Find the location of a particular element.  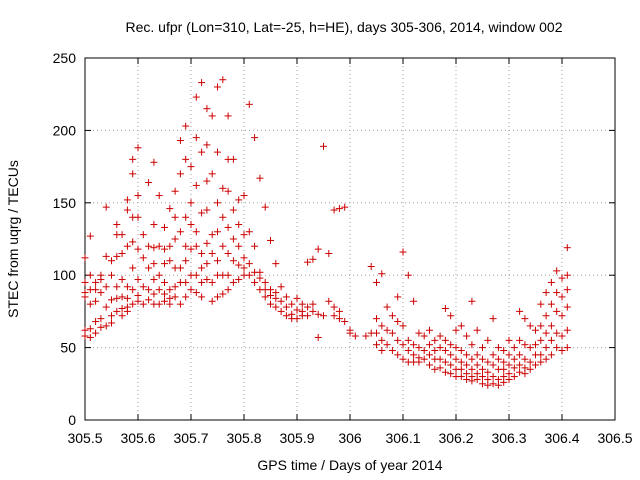

x-tick-label: 306.4 is located at coordinates (561, 438).